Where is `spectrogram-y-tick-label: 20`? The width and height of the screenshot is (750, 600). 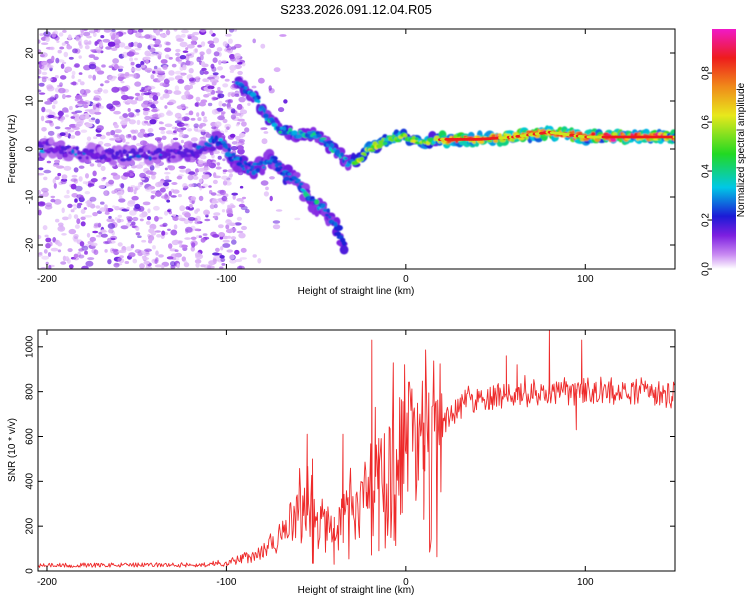
spectrogram-y-tick-label: 20 is located at coordinates (30, 53).